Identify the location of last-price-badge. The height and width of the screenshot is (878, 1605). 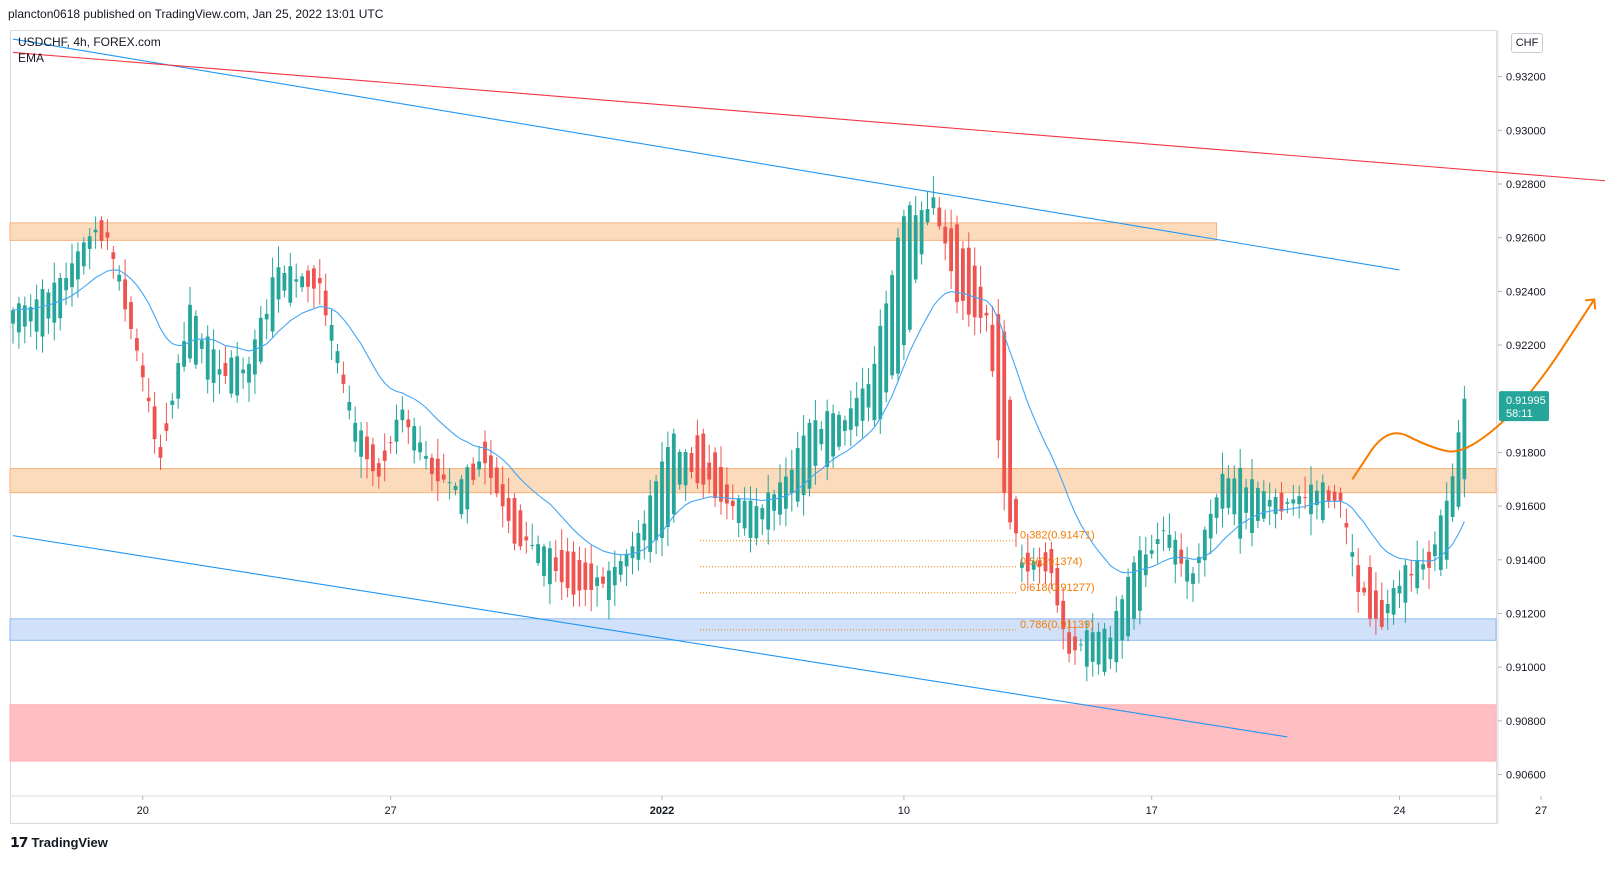
(1524, 406).